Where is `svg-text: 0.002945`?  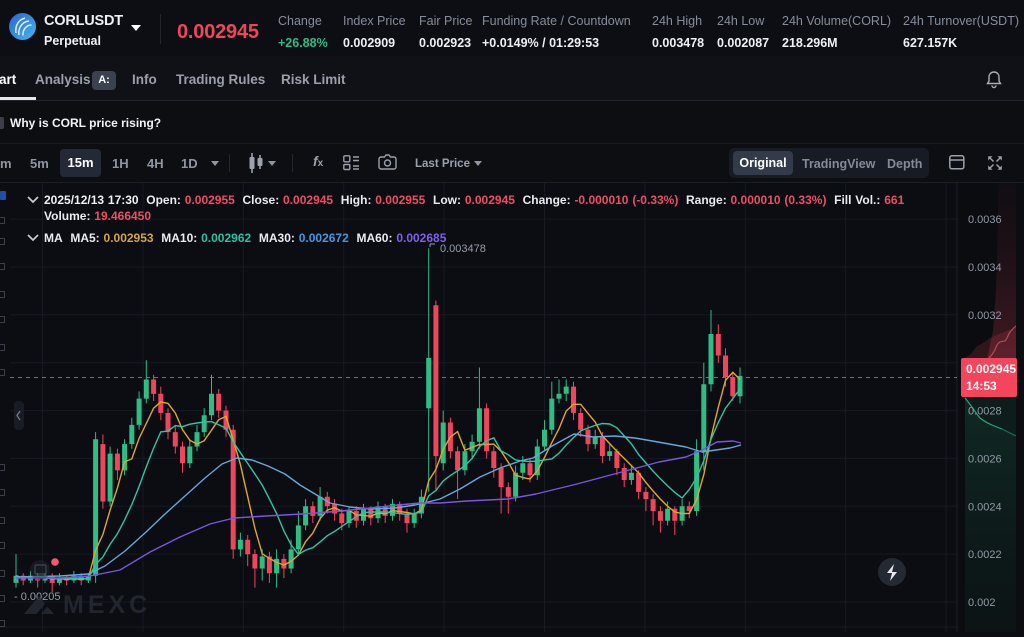 svg-text: 0.002945 is located at coordinates (991, 369).